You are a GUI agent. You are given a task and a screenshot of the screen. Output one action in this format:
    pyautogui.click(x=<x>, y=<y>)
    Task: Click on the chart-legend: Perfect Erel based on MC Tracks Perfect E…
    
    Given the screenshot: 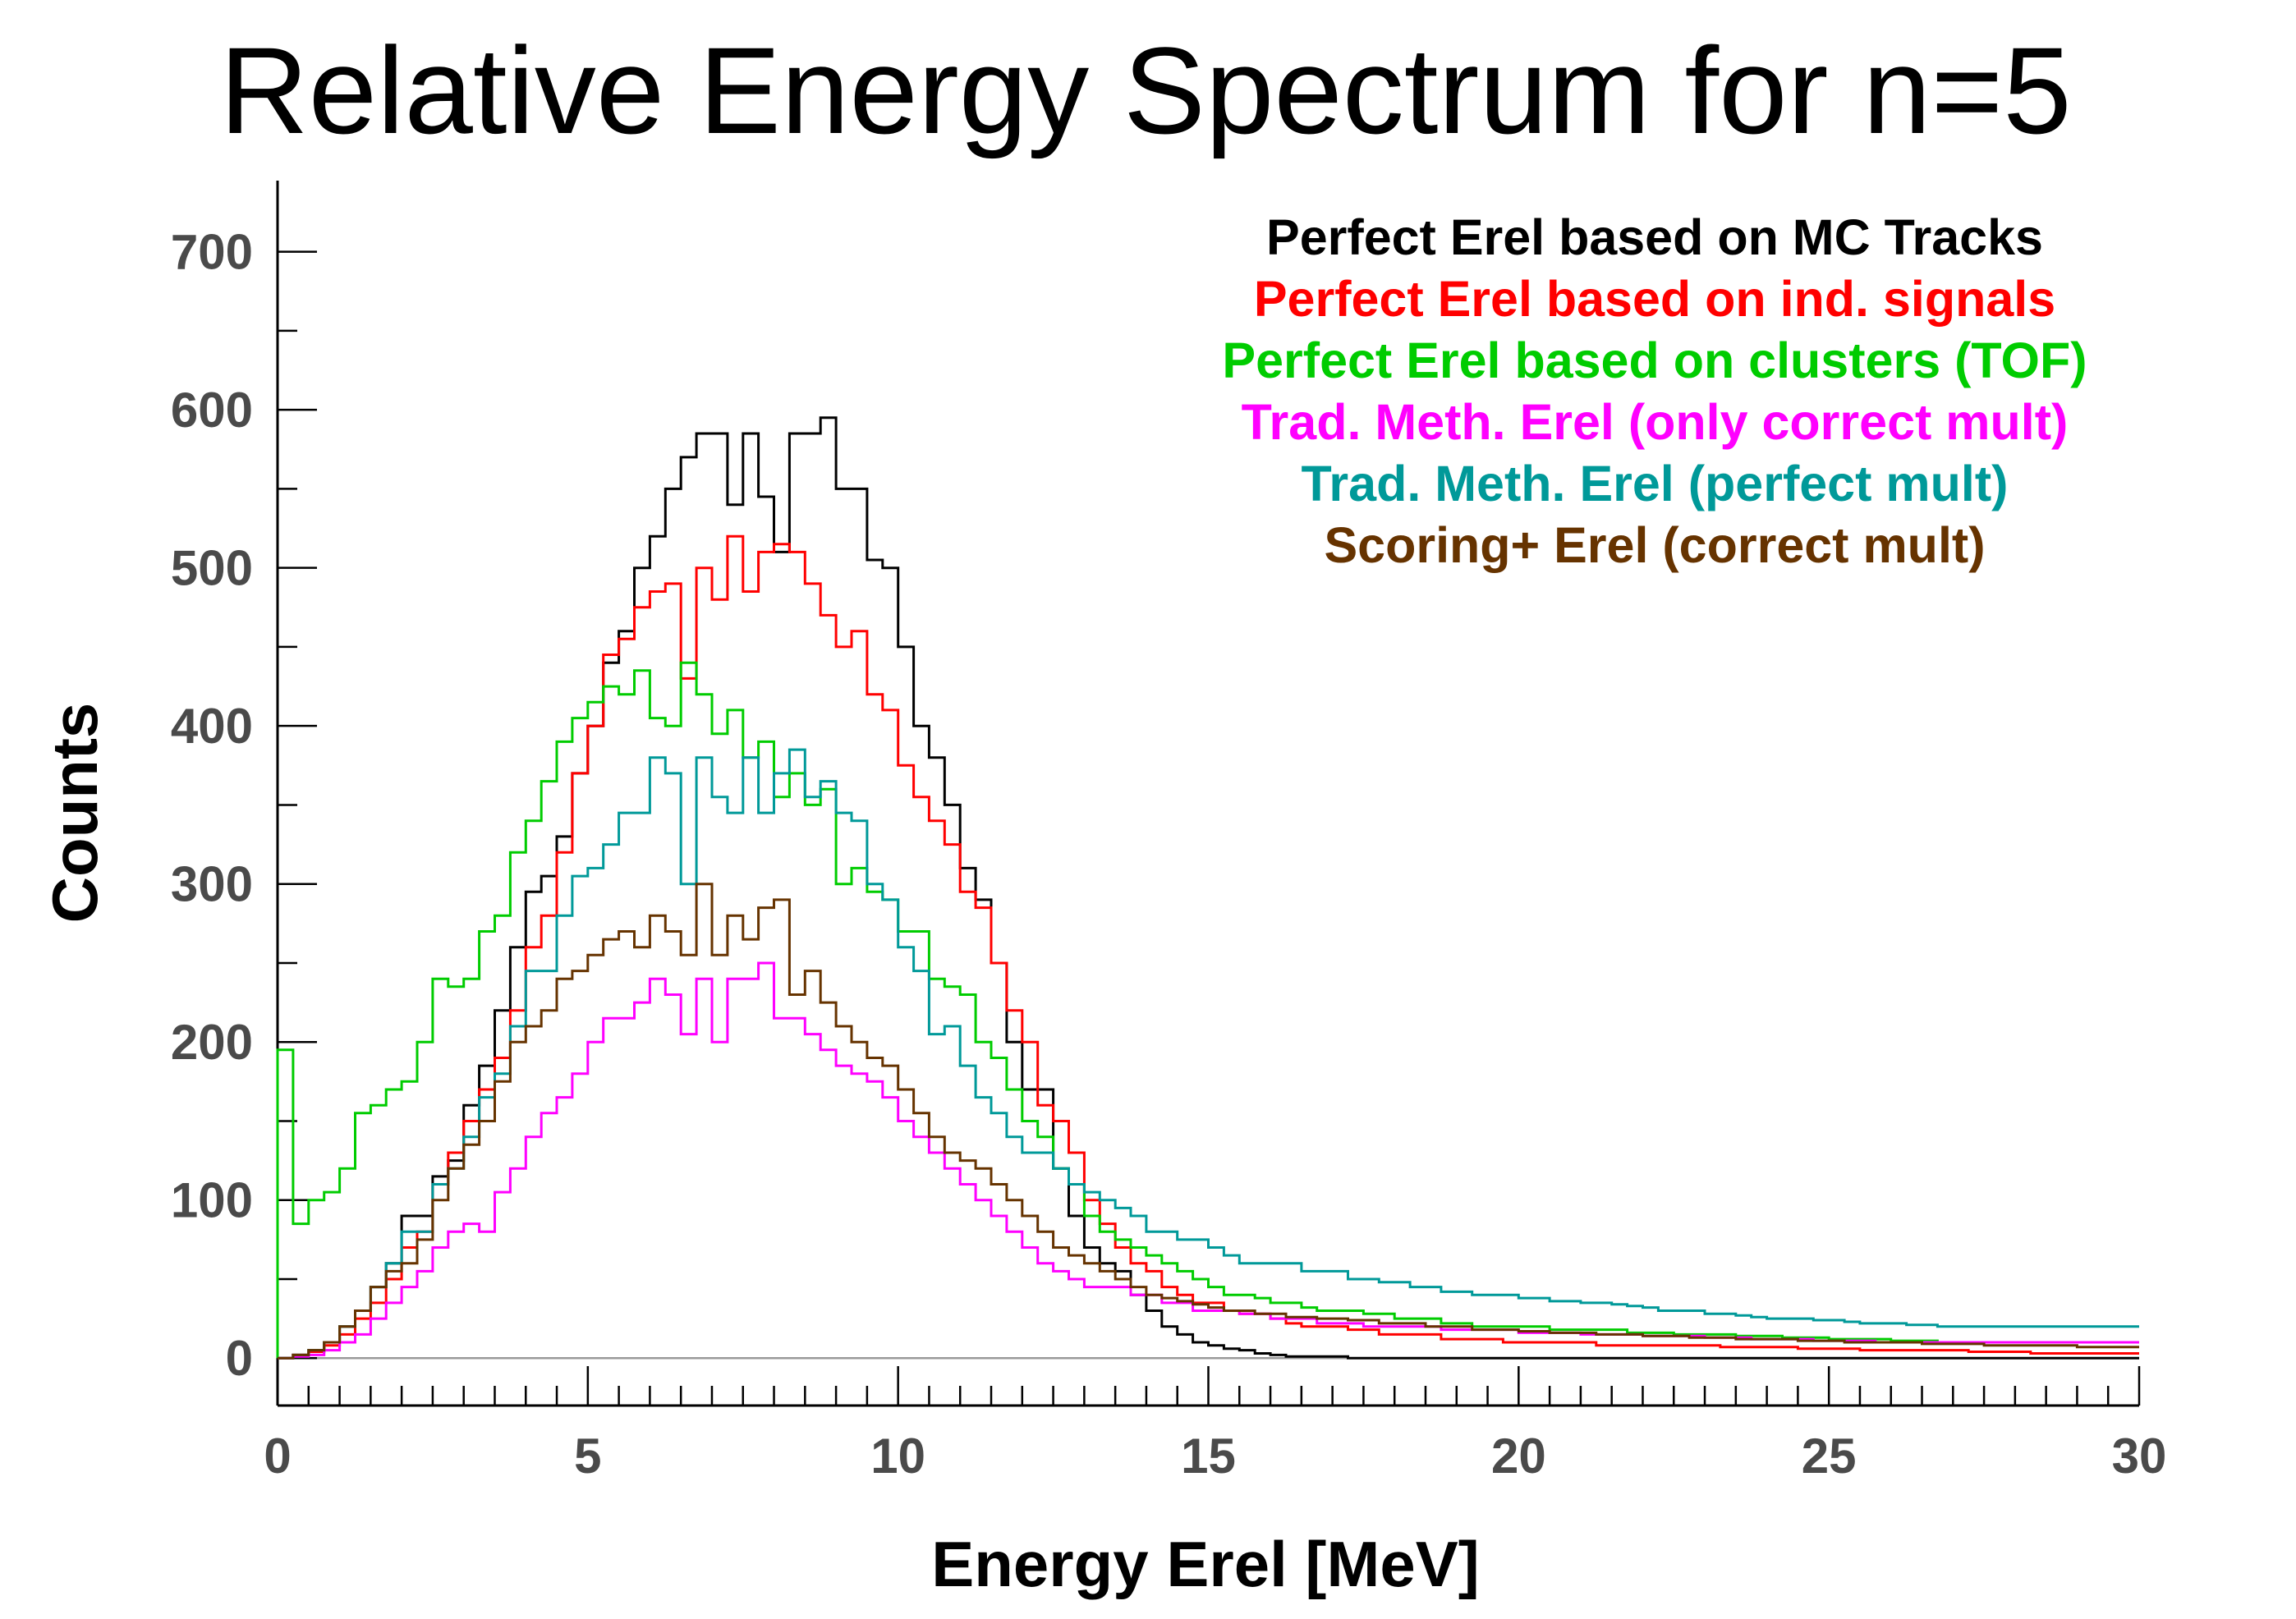 What is the action you would take?
    pyautogui.click(x=1655, y=391)
    